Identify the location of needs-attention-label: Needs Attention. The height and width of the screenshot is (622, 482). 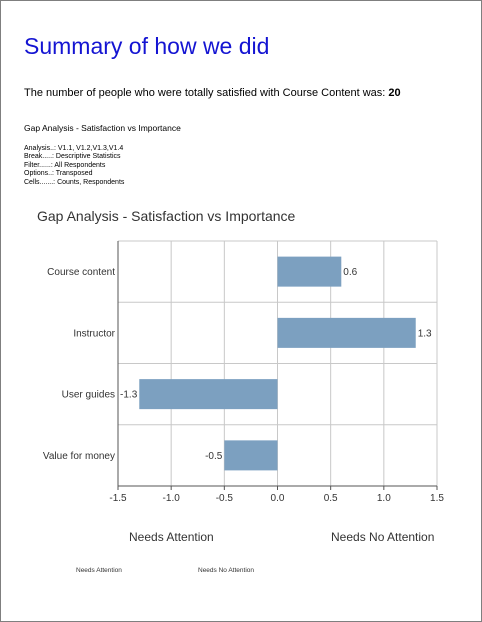
(171, 537).